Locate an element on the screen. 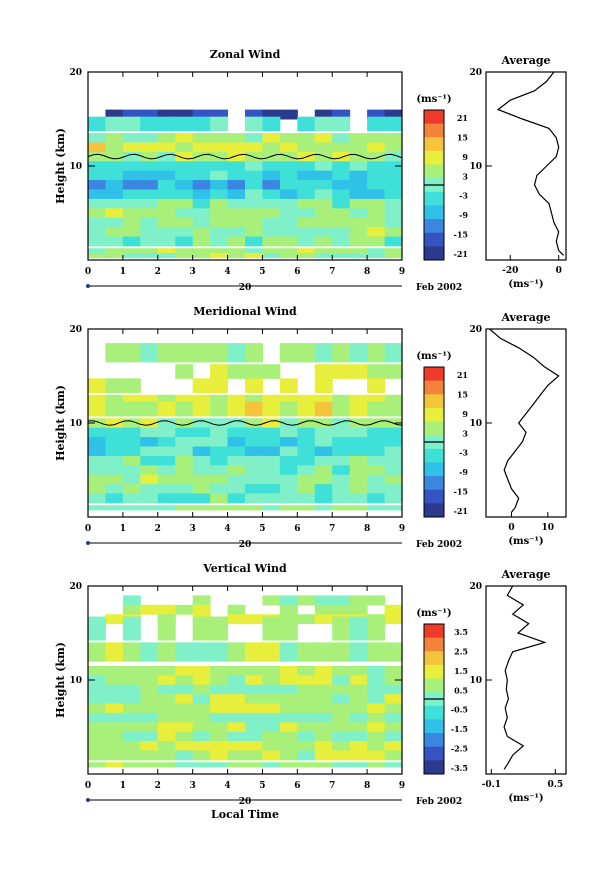  x-tick-label: 3 is located at coordinates (193, 272).